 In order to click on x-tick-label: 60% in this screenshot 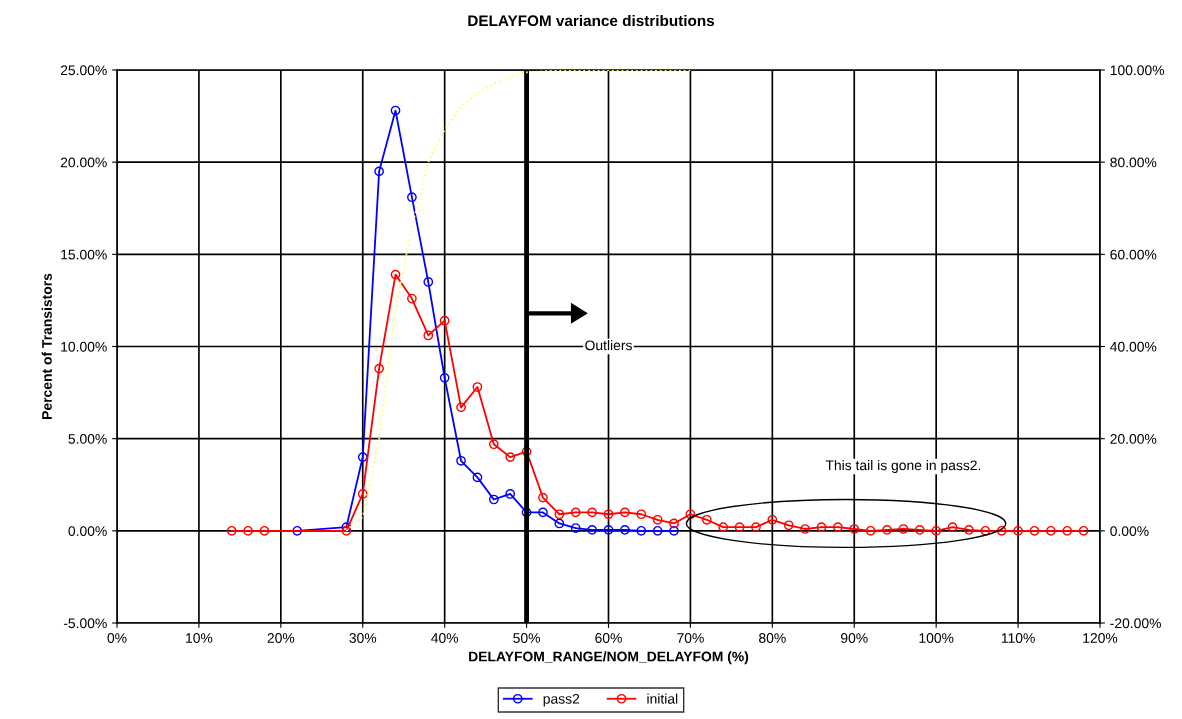, I will do `click(608, 638)`.